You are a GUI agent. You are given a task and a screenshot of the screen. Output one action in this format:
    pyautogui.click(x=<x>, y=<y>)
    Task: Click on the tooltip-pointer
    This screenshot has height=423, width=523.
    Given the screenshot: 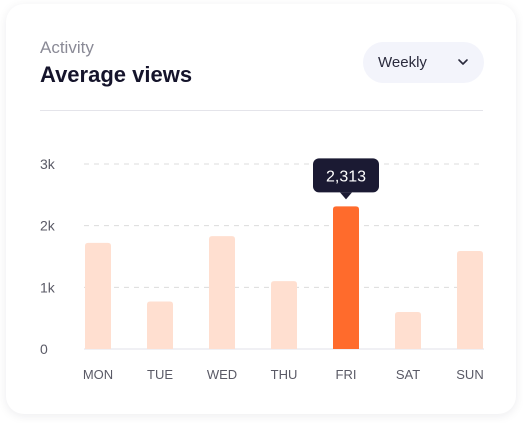 What is the action you would take?
    pyautogui.click(x=346, y=196)
    